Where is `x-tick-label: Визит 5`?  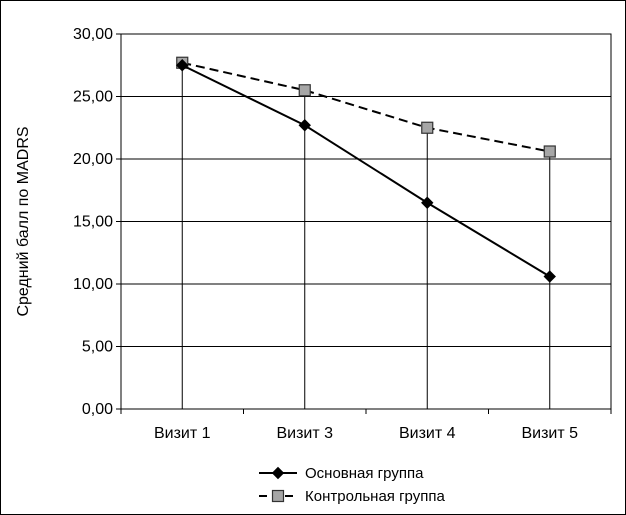 x-tick-label: Визит 5 is located at coordinates (549, 433).